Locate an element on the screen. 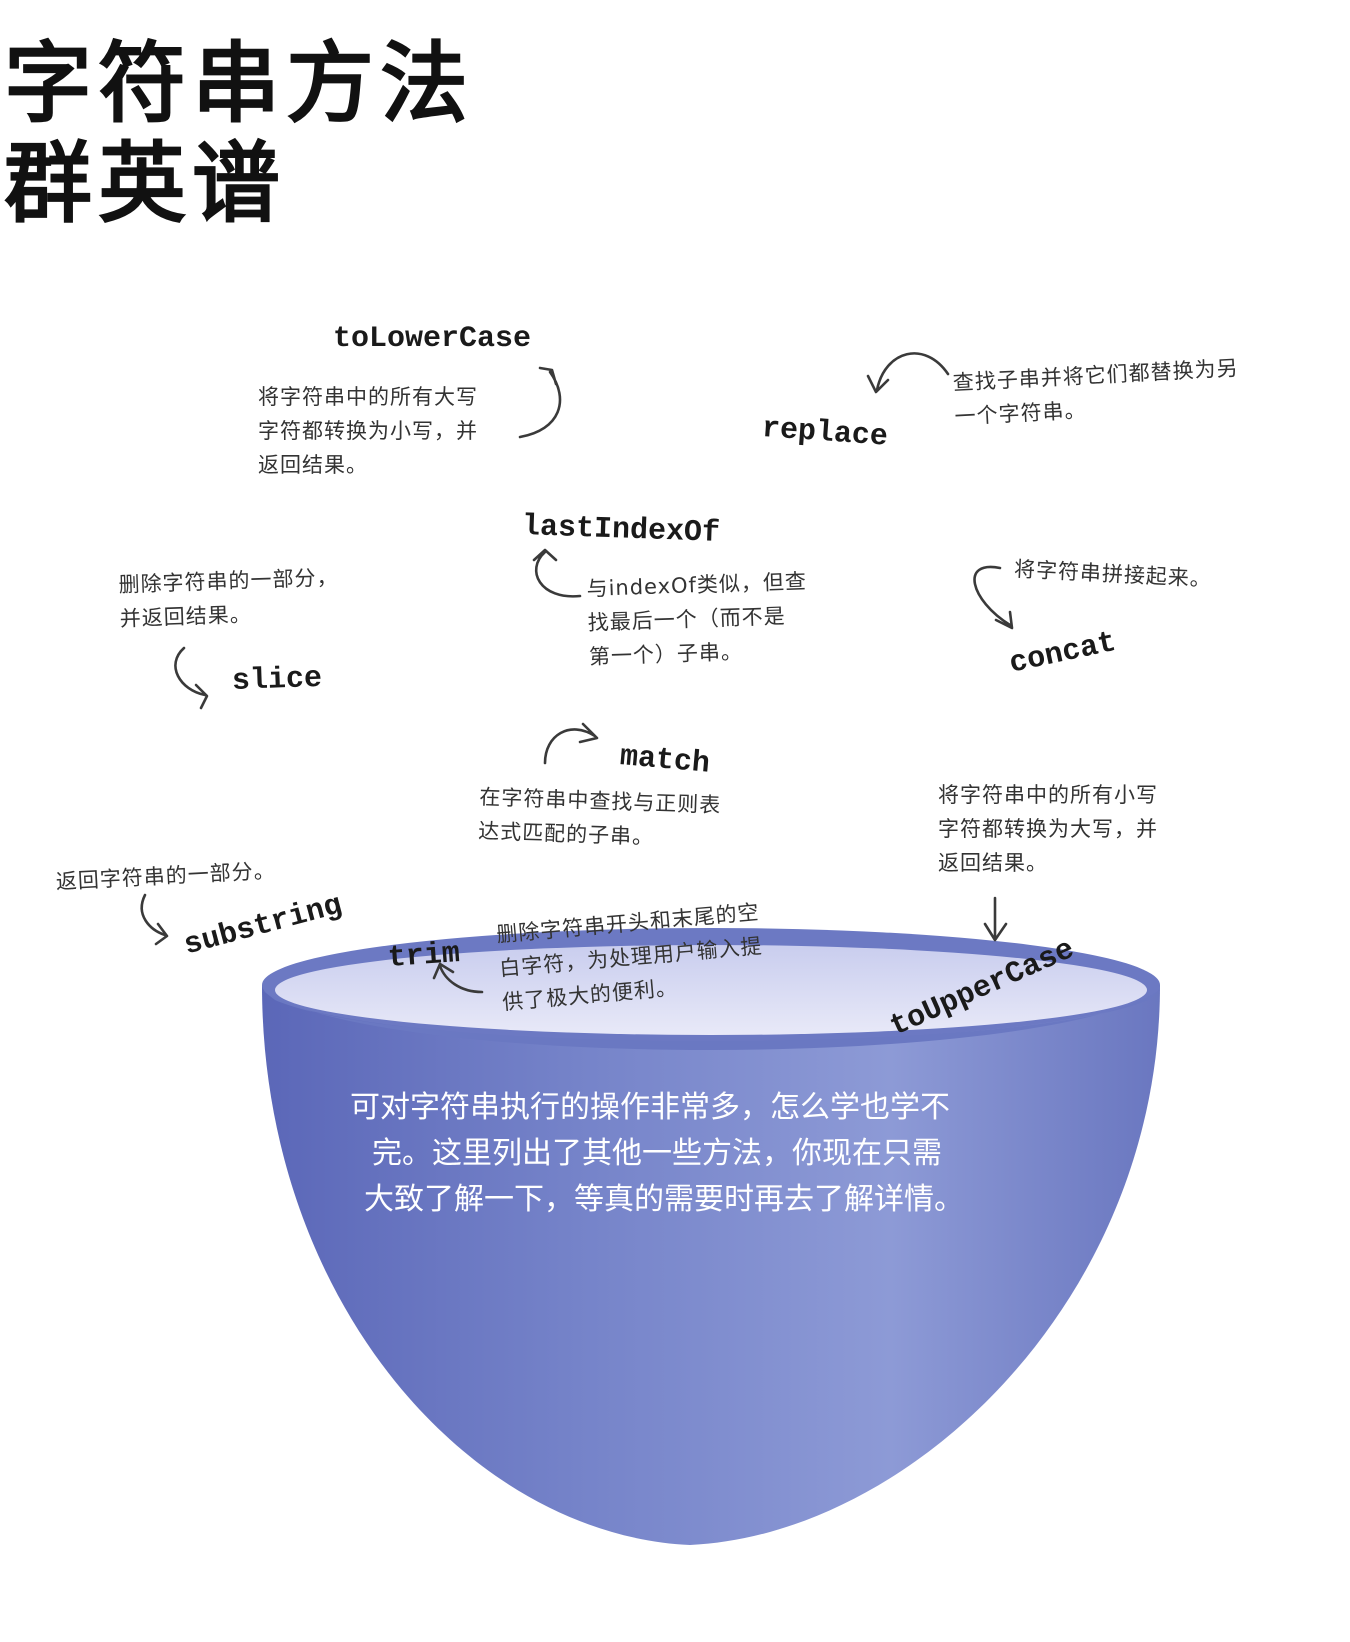 Image resolution: width=1350 pixels, height=1642 pixels. bowl-inner is located at coordinates (711, 990).